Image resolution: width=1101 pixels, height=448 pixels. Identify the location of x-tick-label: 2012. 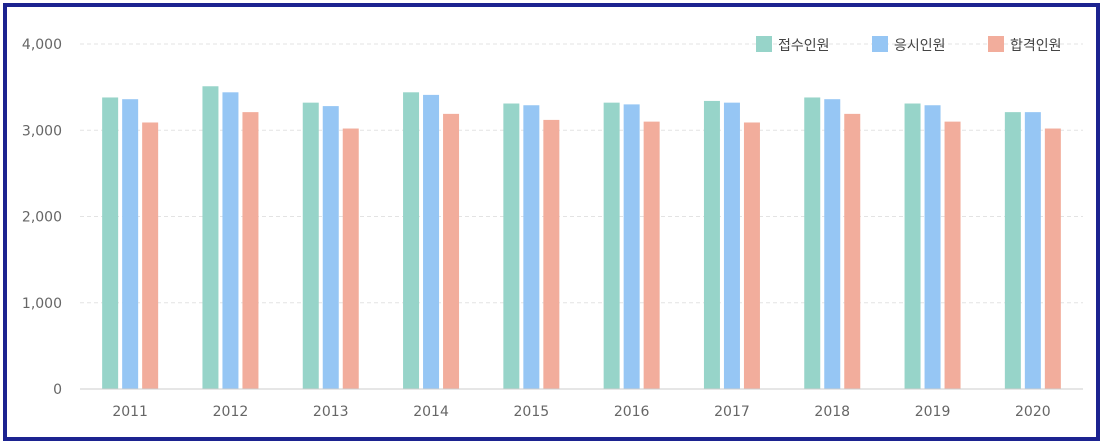
(231, 412).